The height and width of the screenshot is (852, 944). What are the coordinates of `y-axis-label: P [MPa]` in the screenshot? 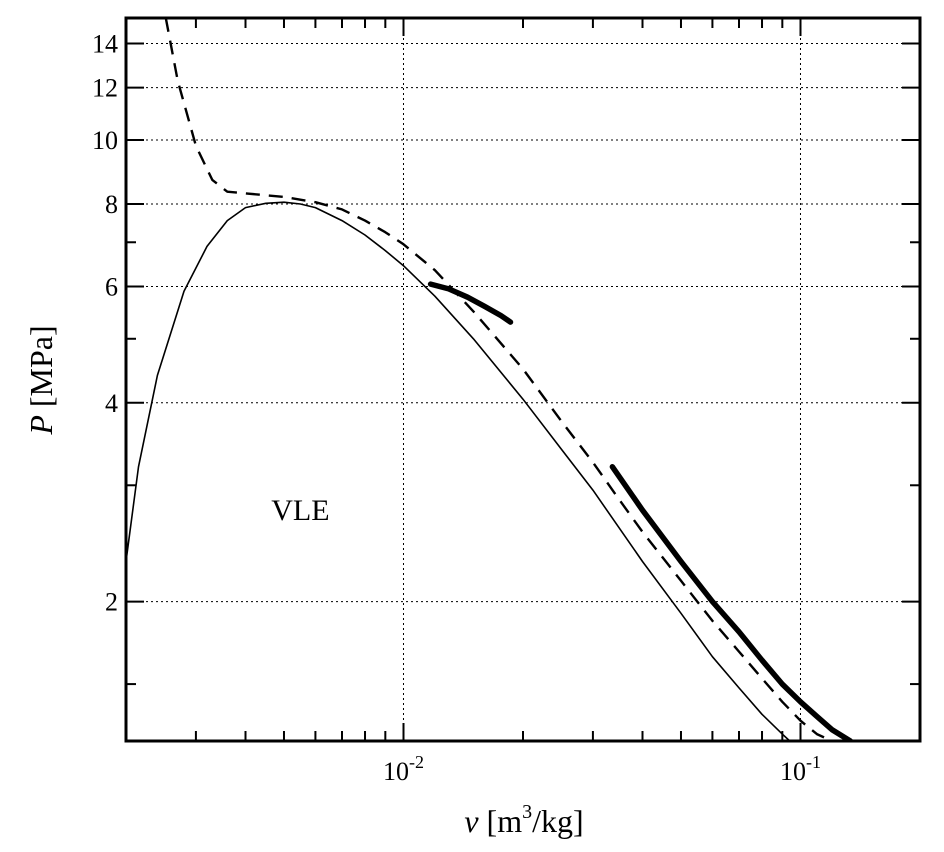 It's located at (41, 380).